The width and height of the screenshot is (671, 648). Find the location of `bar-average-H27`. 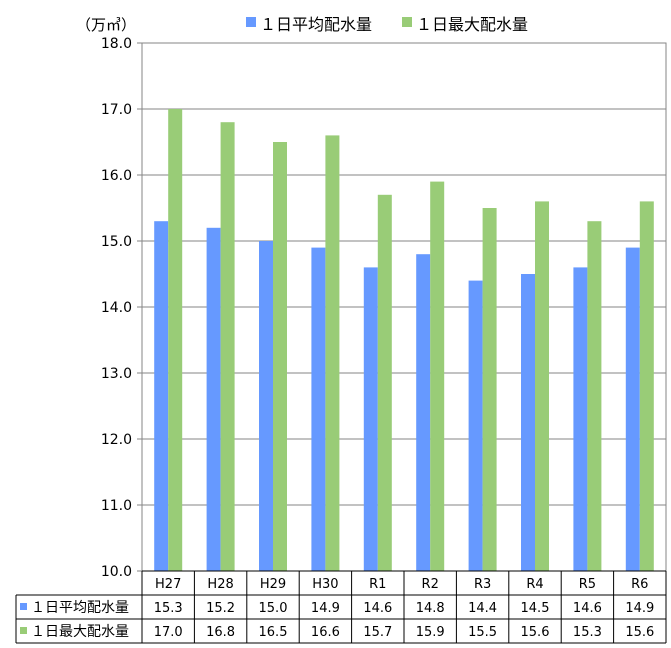

bar-average-H27 is located at coordinates (161, 396).